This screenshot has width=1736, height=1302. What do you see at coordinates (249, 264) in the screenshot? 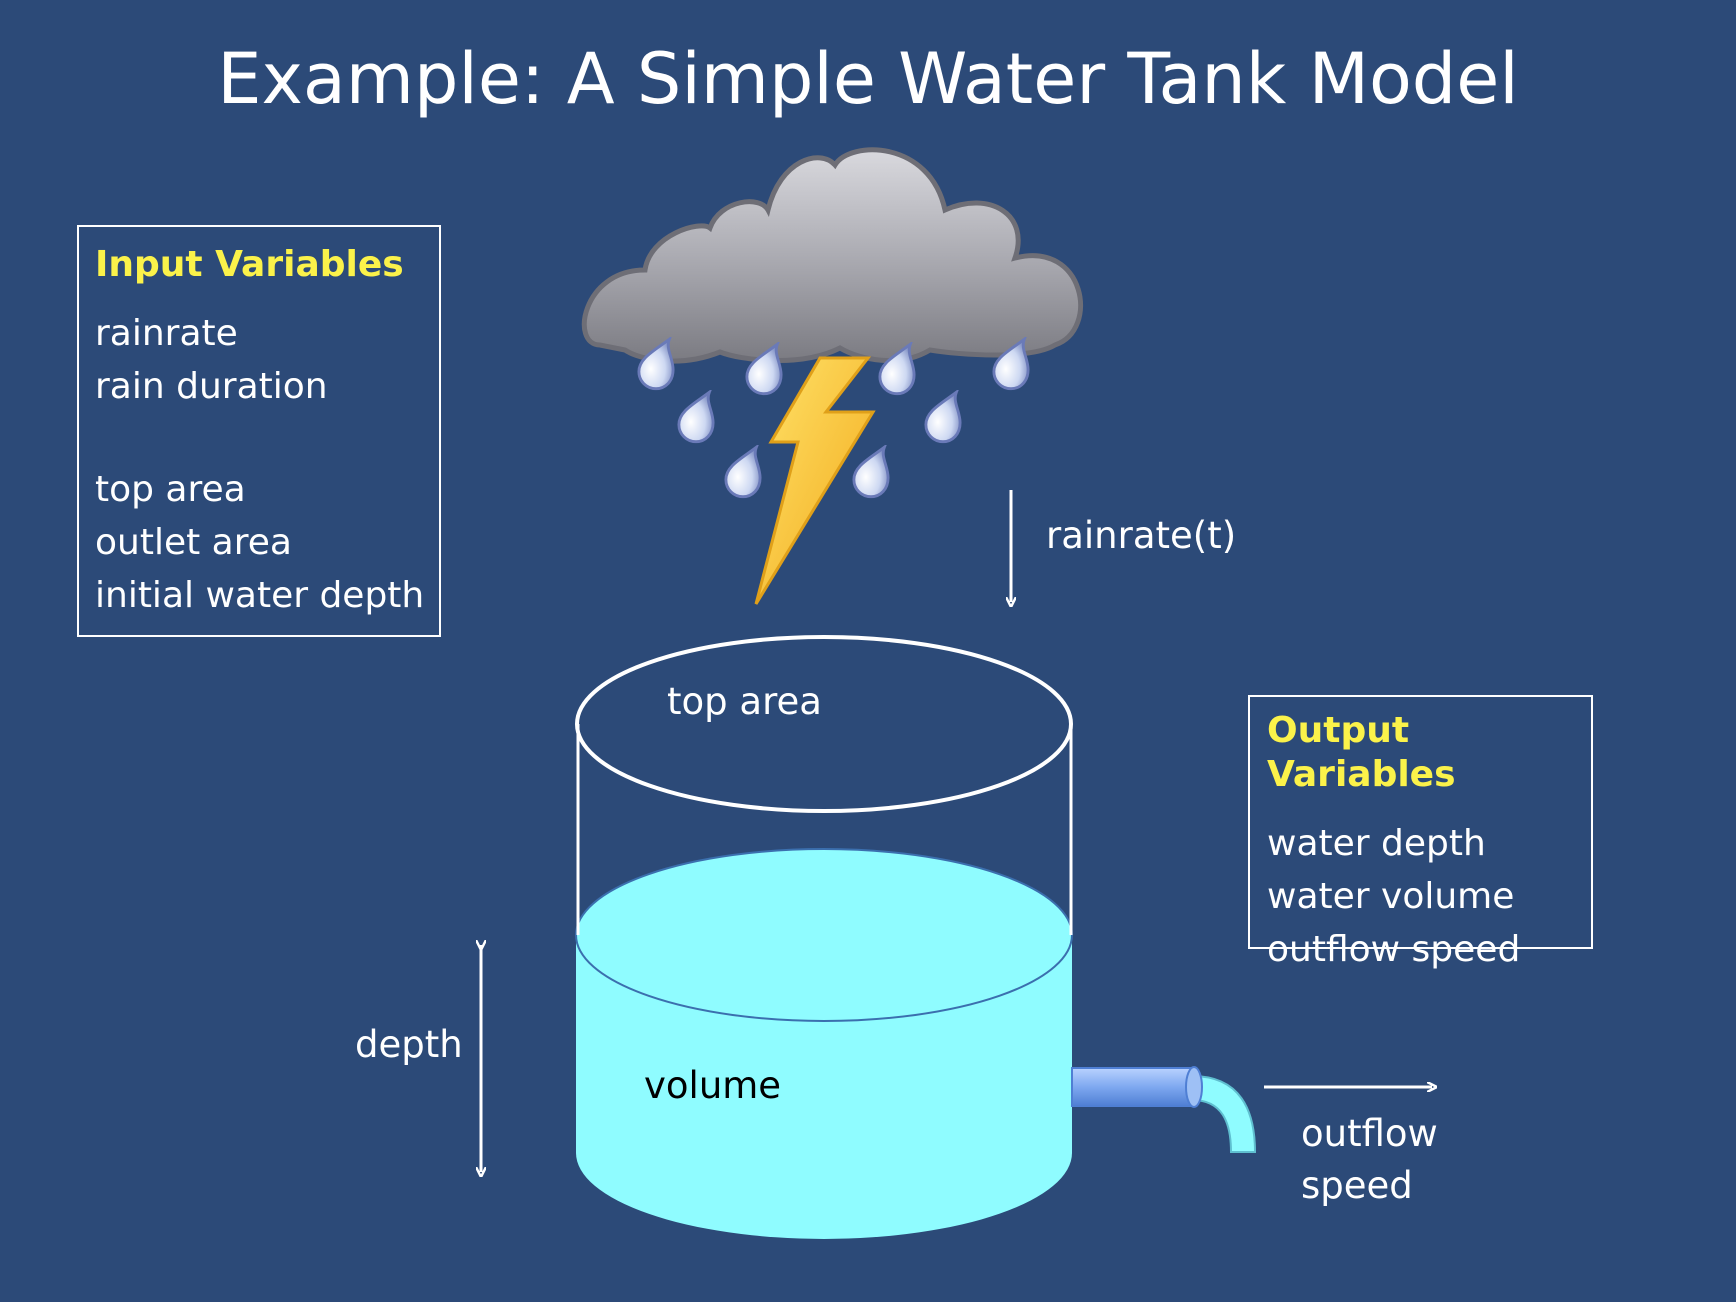
I see `input-variables-heading: Input Variables` at bounding box center [249, 264].